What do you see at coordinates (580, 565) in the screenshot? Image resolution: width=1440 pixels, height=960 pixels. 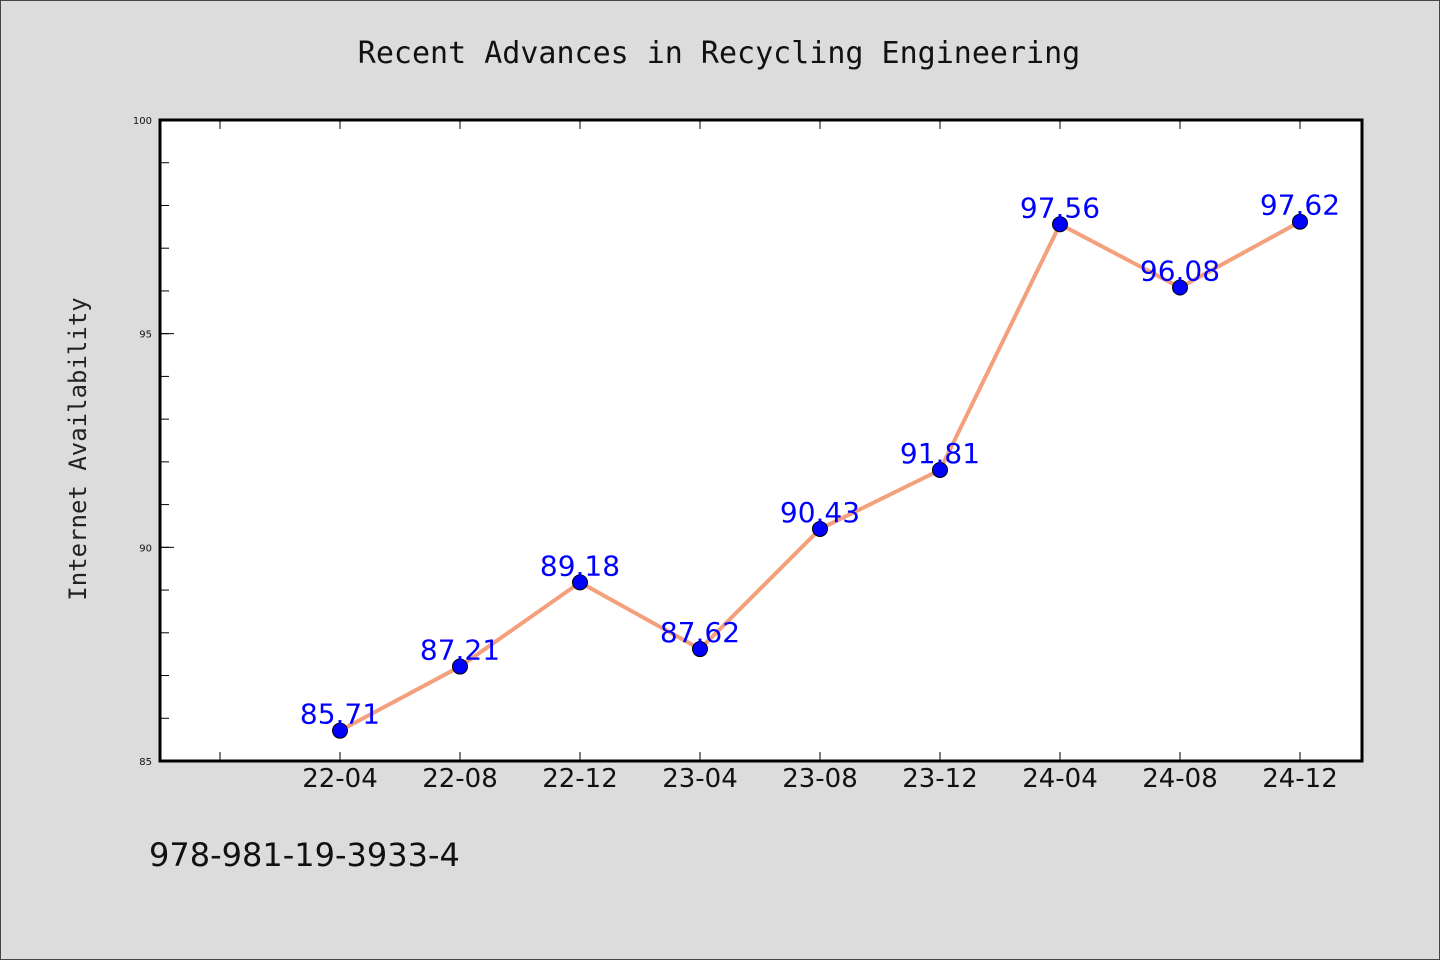 I see `data-label: 89.18` at bounding box center [580, 565].